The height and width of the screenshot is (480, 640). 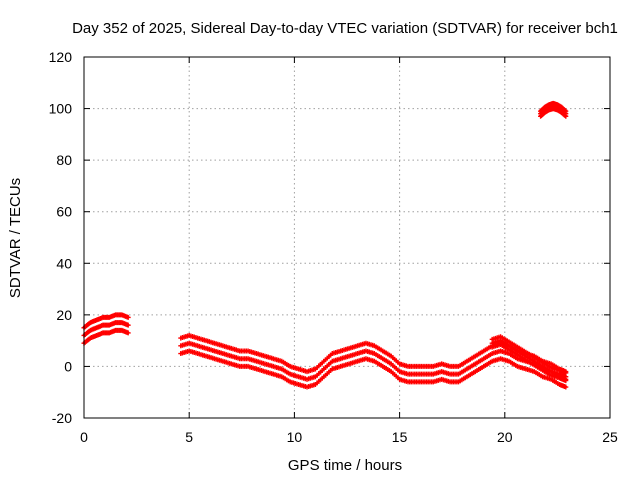 I want to click on y-tick-labels: -20 0 20 40 60 80 100 120, so click(x=61, y=237).